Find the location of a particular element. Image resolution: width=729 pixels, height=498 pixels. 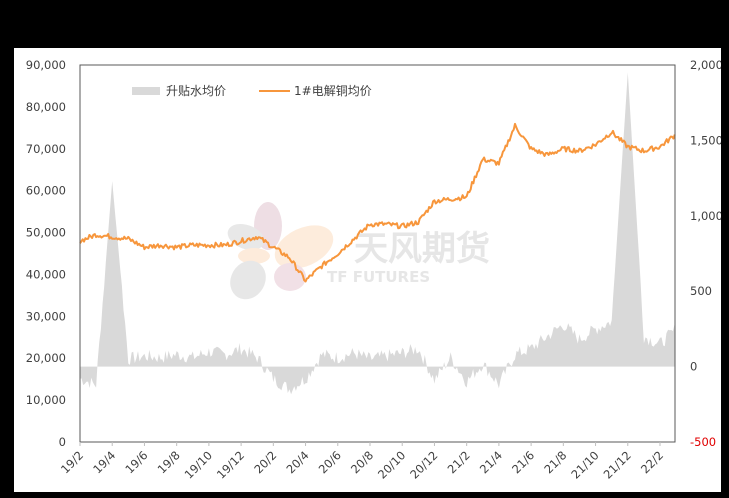

right-y-axis: -500 0 500 1,000 1,500 2,000 is located at coordinates (705, 253).